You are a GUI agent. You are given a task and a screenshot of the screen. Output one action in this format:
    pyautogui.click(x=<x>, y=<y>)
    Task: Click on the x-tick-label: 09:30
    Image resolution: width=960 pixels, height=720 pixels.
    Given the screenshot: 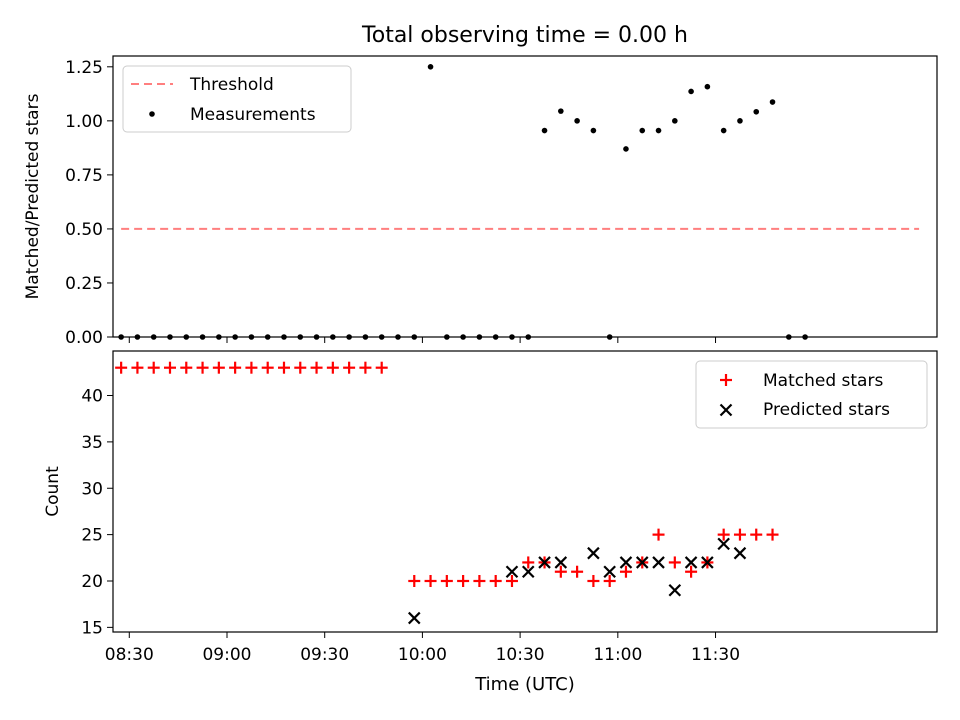 What is the action you would take?
    pyautogui.click(x=324, y=655)
    